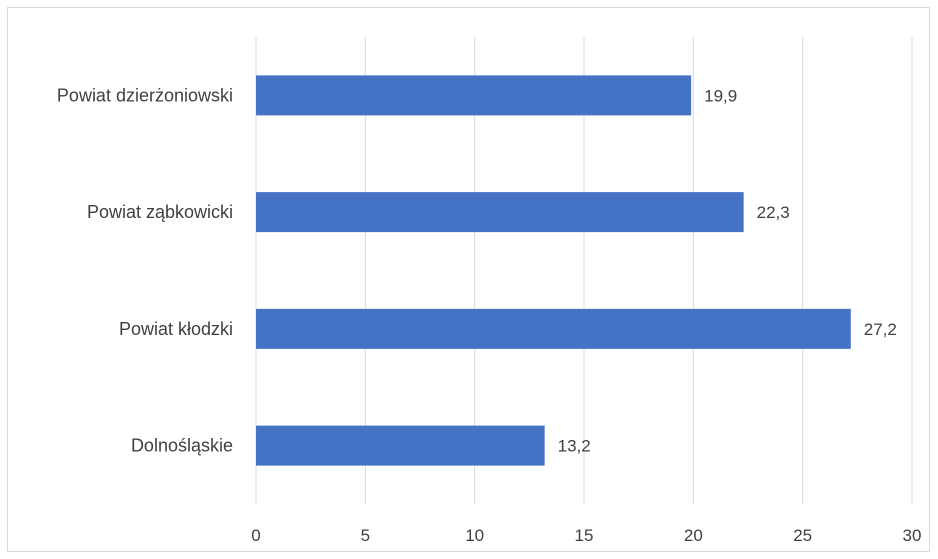 This screenshot has width=938, height=559. Describe the element at coordinates (802, 535) in the screenshot. I see `x-tick-label: 25` at that location.